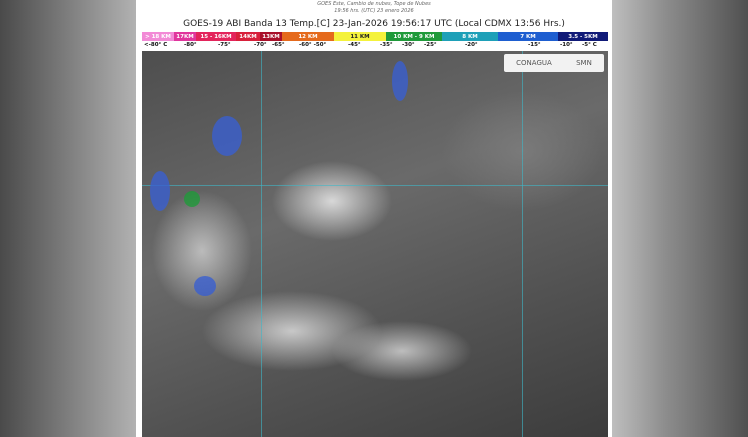 This screenshot has width=748, height=437. What do you see at coordinates (354, 45) in the screenshot?
I see `temp-label: -45°` at bounding box center [354, 45].